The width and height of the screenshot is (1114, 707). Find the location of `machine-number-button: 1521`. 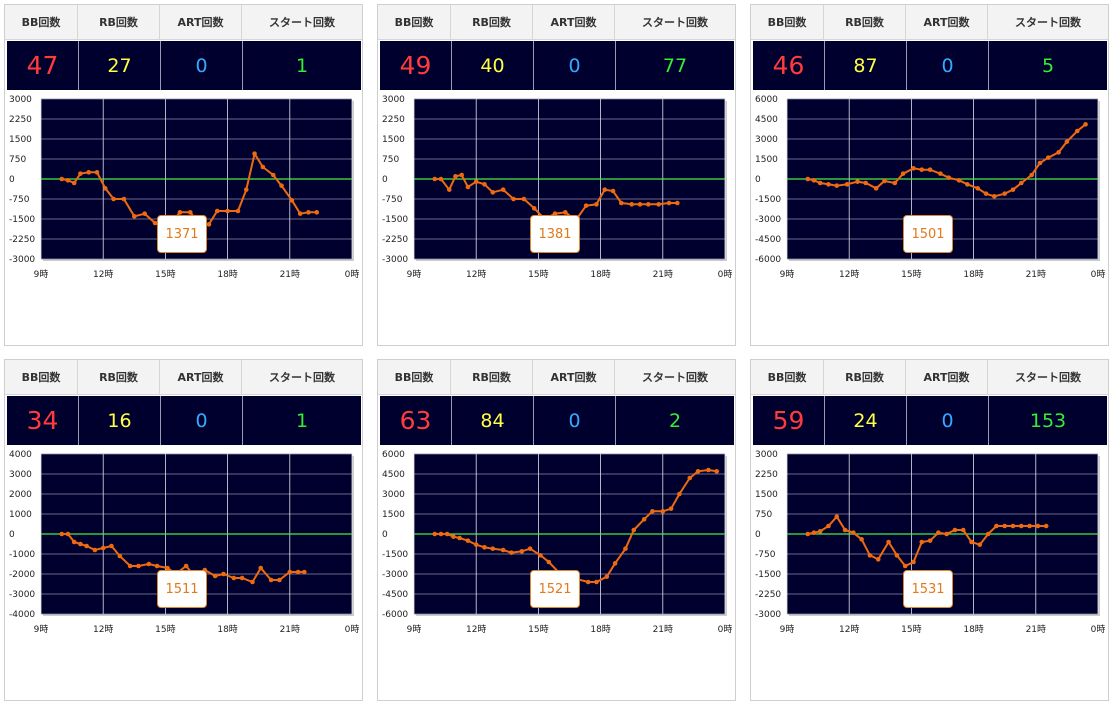

machine-number-button: 1521 is located at coordinates (555, 589).